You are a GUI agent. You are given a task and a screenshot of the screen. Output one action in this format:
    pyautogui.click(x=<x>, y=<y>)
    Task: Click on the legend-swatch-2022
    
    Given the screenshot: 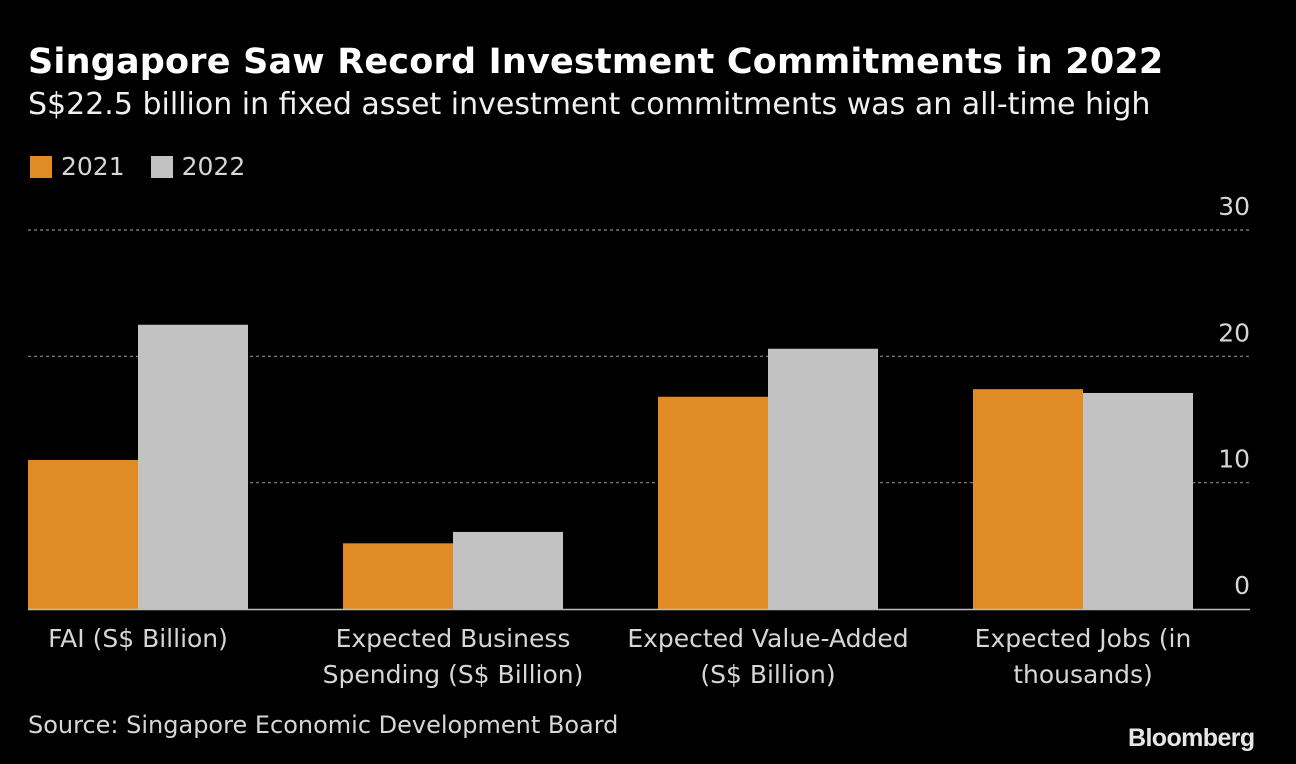 What is the action you would take?
    pyautogui.click(x=161, y=166)
    